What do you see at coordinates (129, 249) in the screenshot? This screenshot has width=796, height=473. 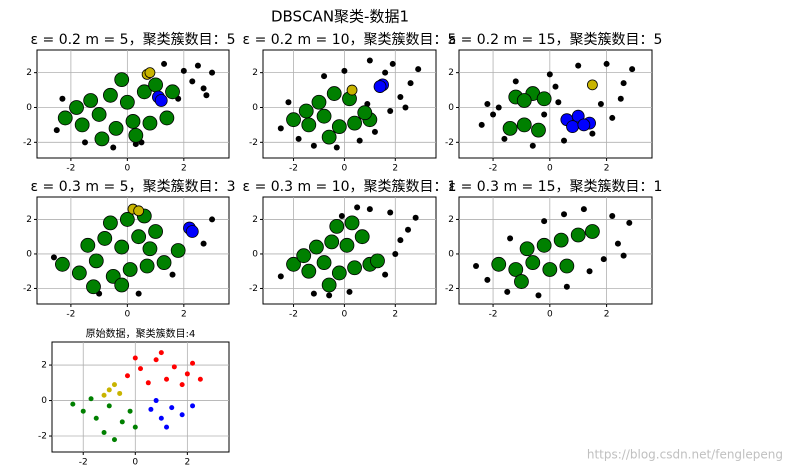 I see `subplot: ε = 0.3 m = 5，聚类簇数目：3 -2 0 2 -2 0 2` at bounding box center [129, 249].